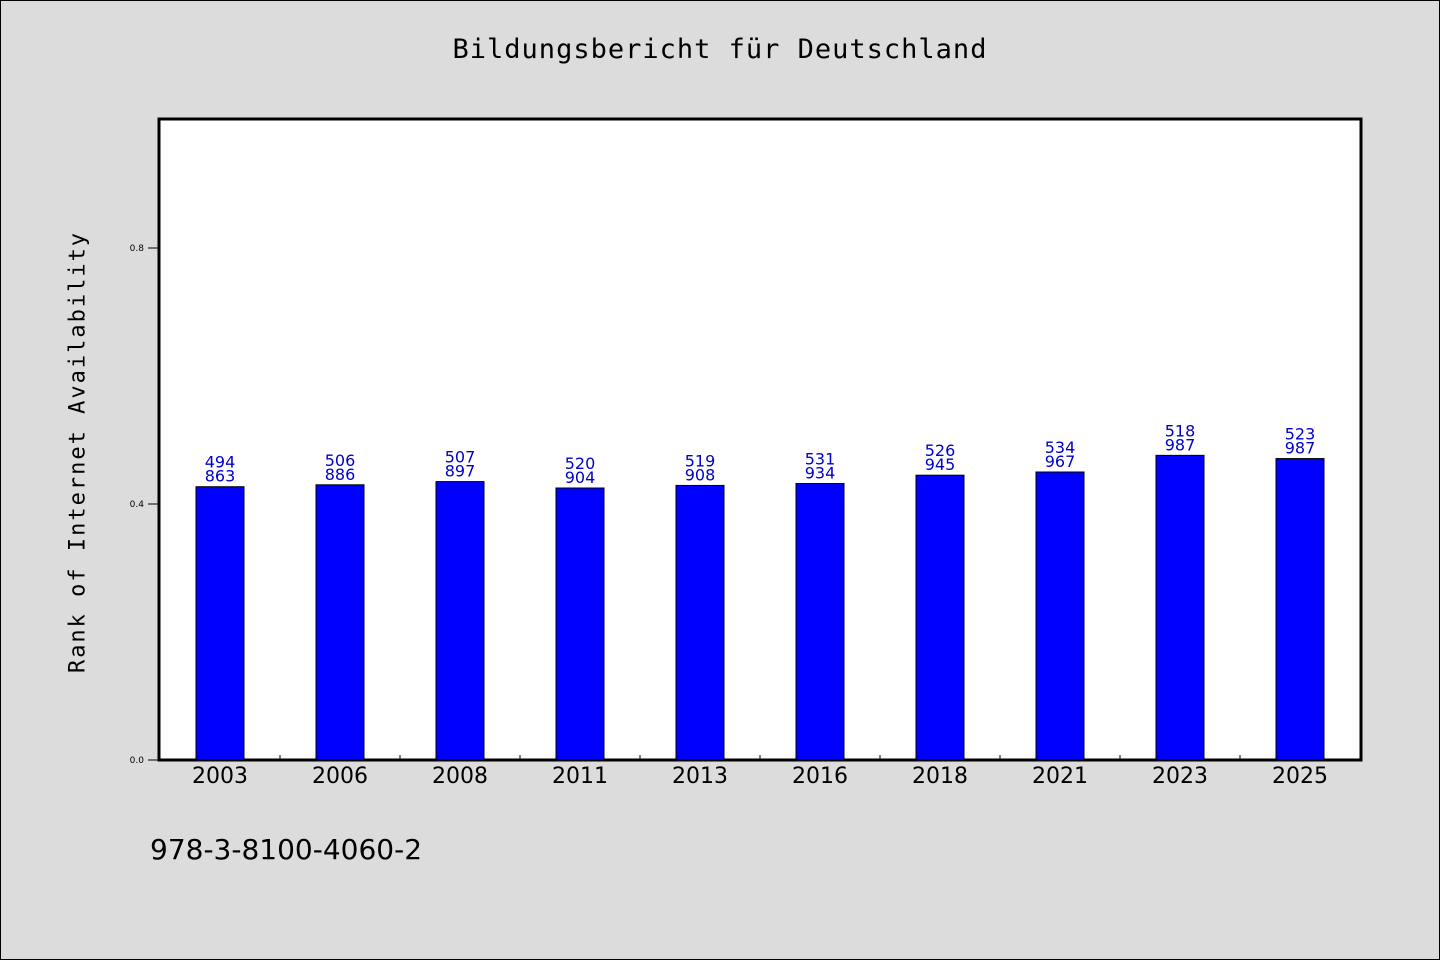 This screenshot has width=1440, height=960. What do you see at coordinates (940, 776) in the screenshot?
I see `x-tick-label-2018: 2018` at bounding box center [940, 776].